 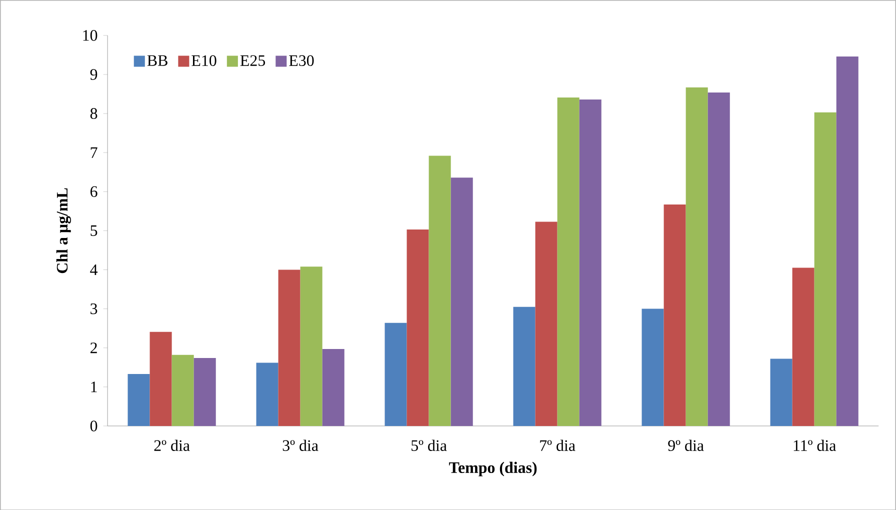 I want to click on y-tick-label: 8, so click(x=94, y=113).